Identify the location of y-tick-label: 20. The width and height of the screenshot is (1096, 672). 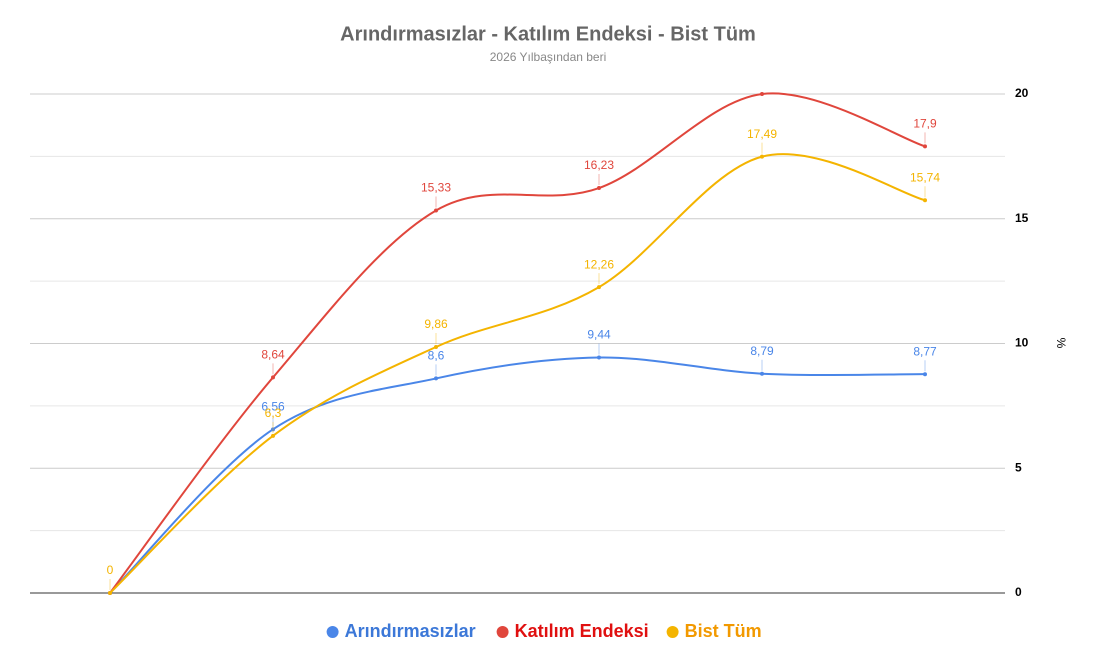
(1022, 93).